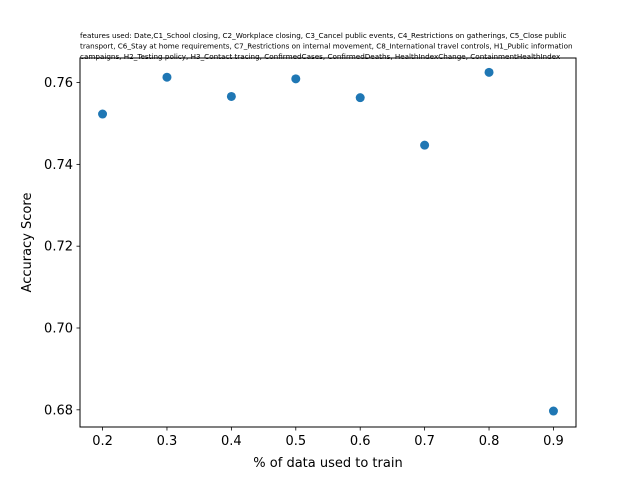 The image size is (640, 480). Describe the element at coordinates (58, 247) in the screenshot. I see `y-tick-label: 0.72` at that location.